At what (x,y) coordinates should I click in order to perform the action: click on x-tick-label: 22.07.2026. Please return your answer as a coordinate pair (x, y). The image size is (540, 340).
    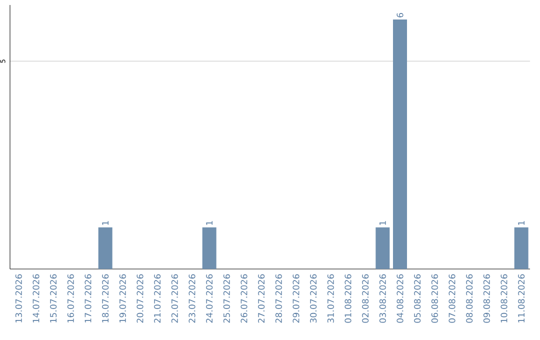
    Looking at the image, I should click on (174, 298).